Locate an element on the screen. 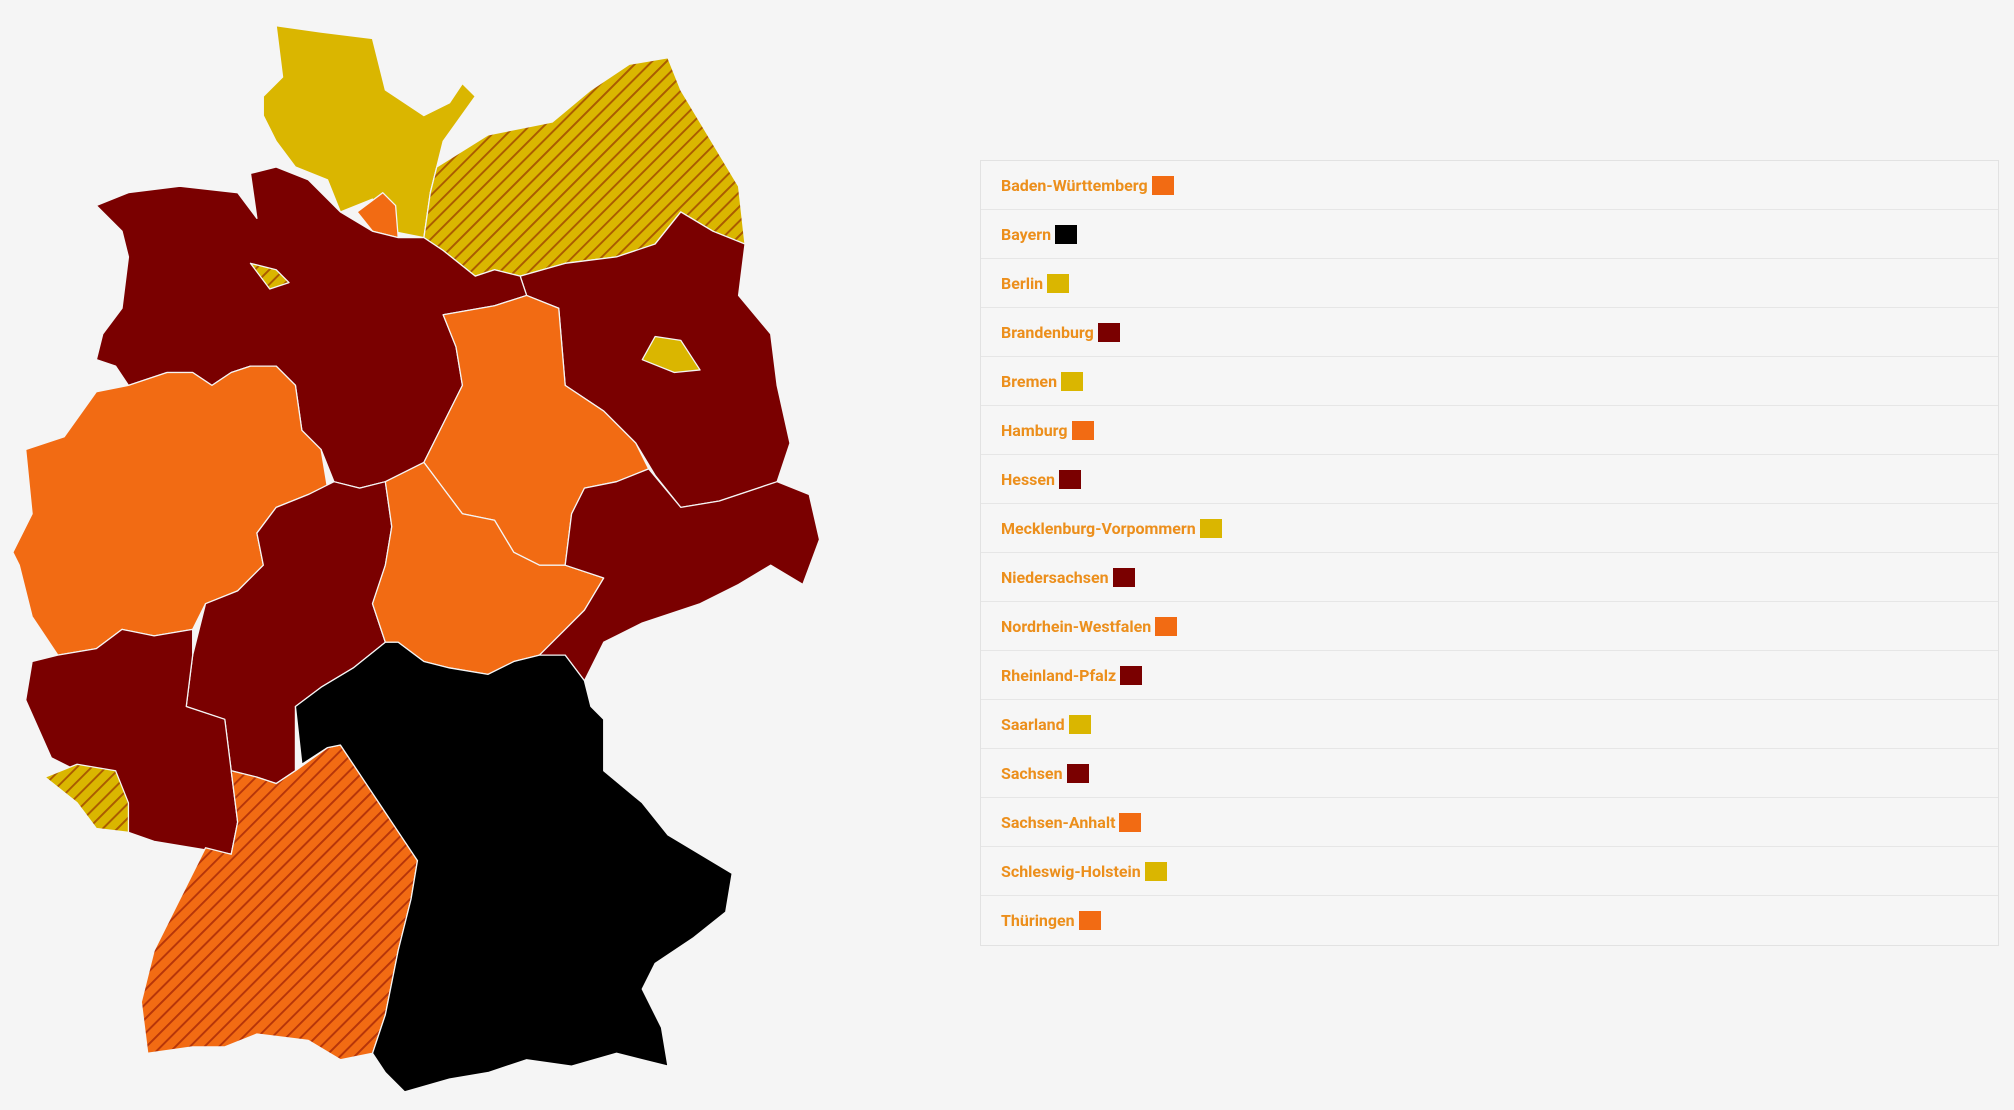 The height and width of the screenshot is (1110, 2014). state-item: Saarland is located at coordinates (1489, 724).